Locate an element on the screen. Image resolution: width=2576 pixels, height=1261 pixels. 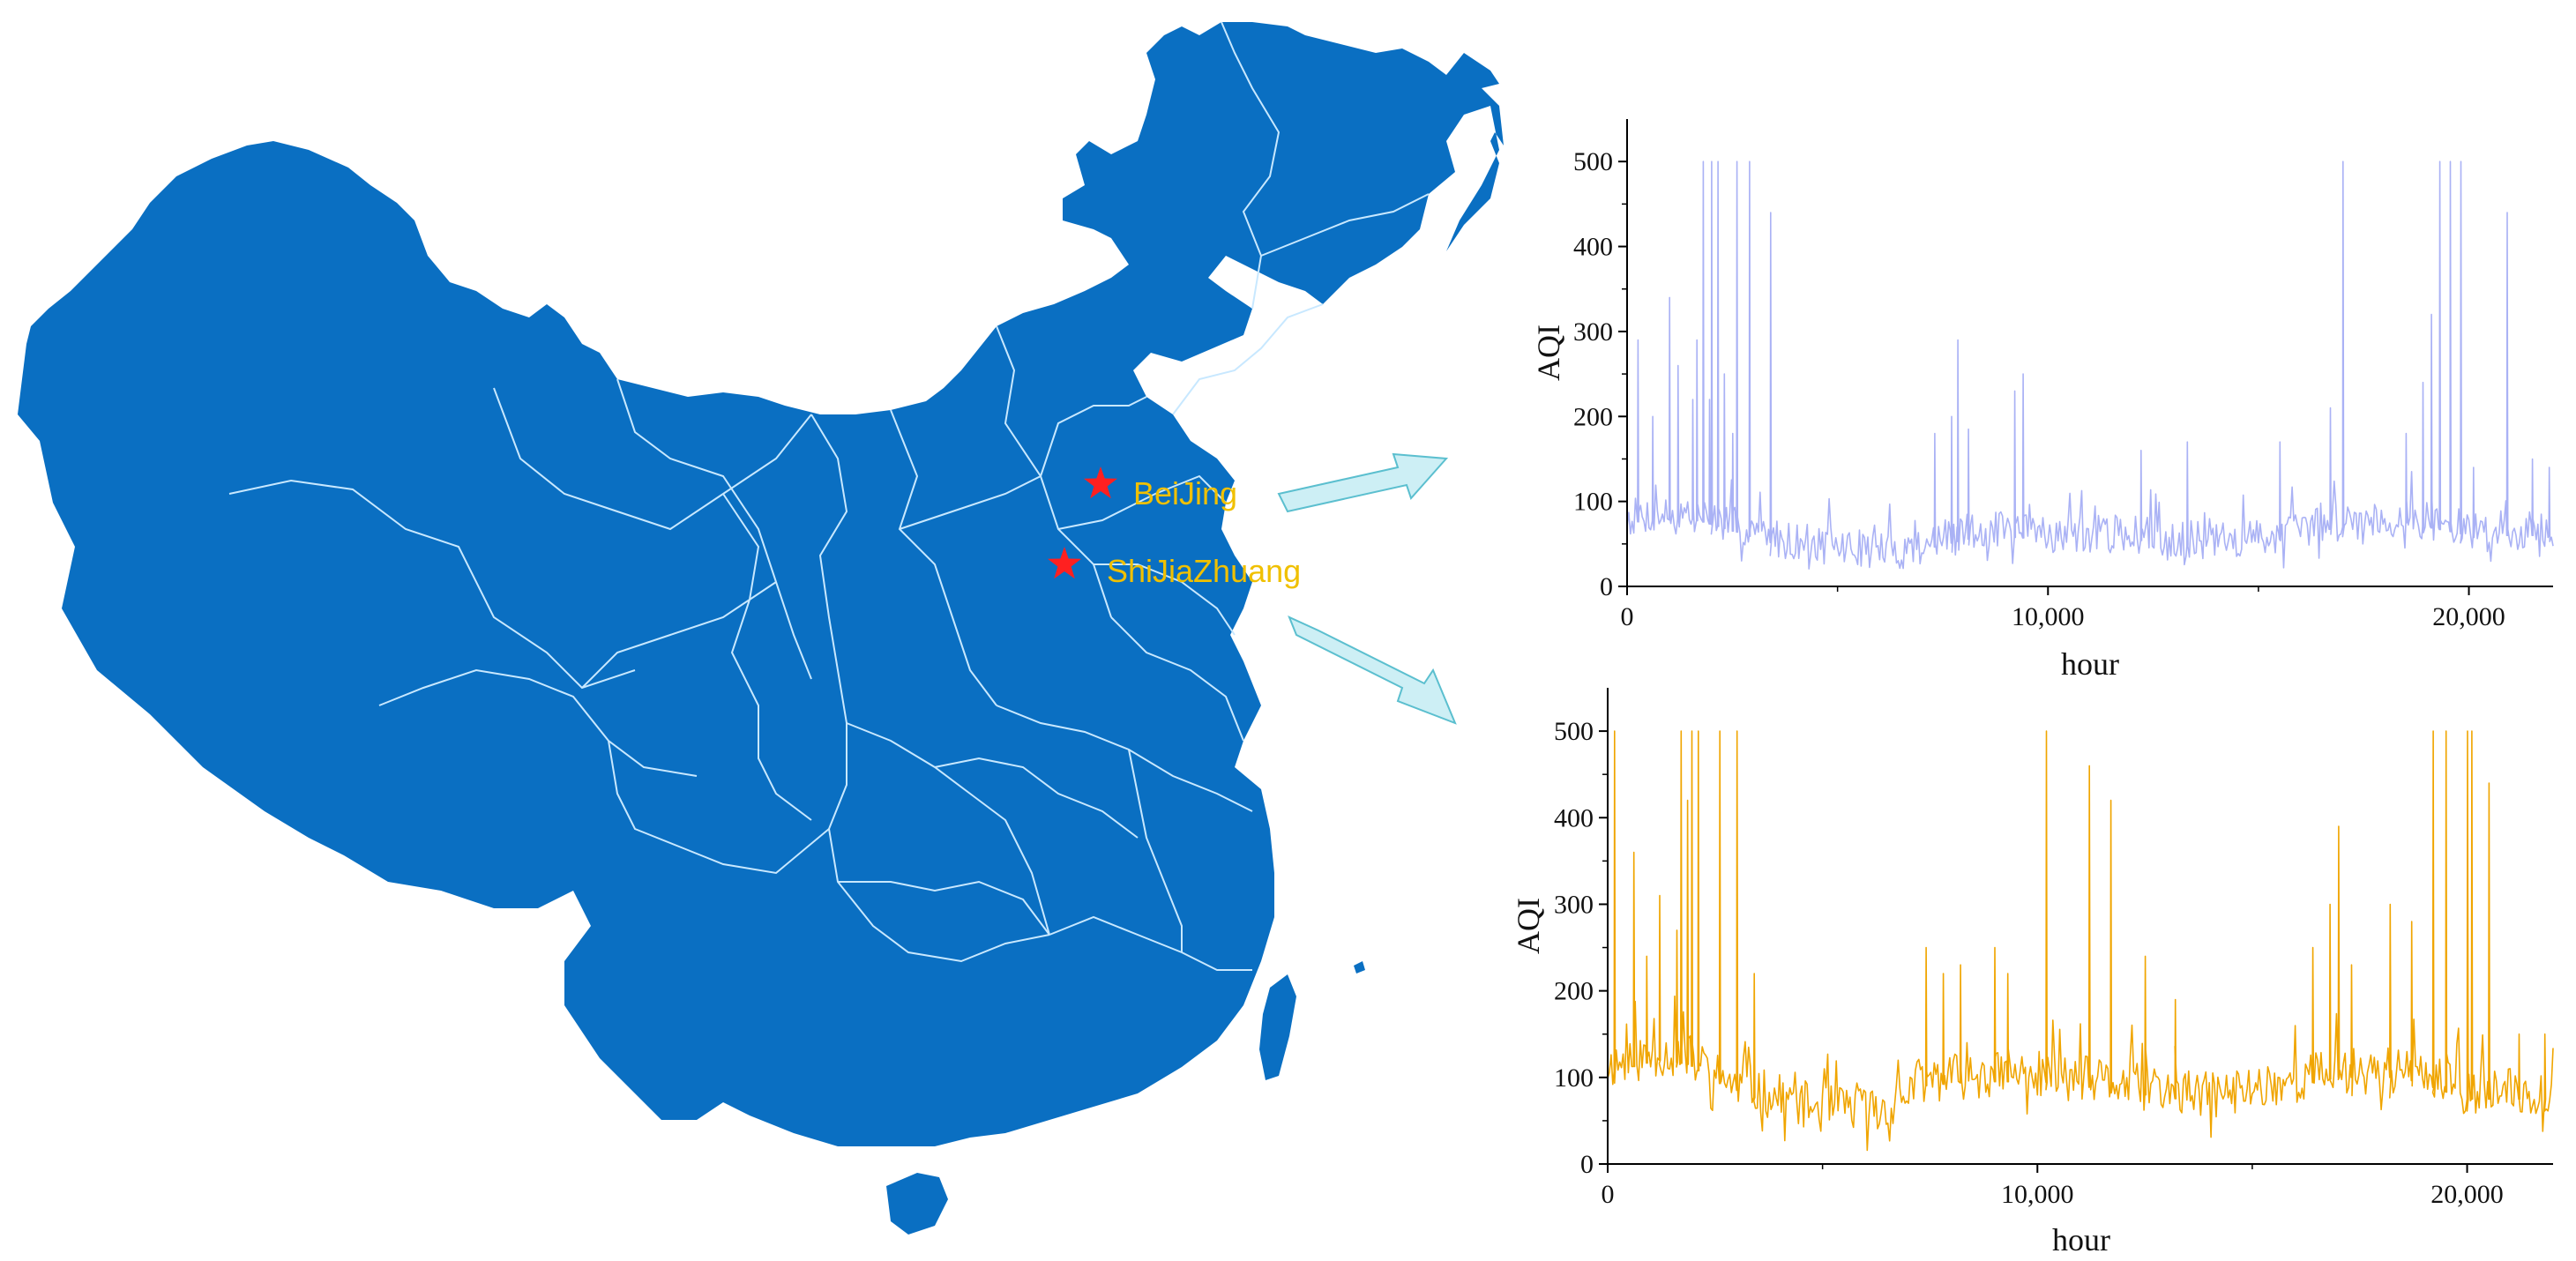
beijing-star-icon is located at coordinates (1100, 482).